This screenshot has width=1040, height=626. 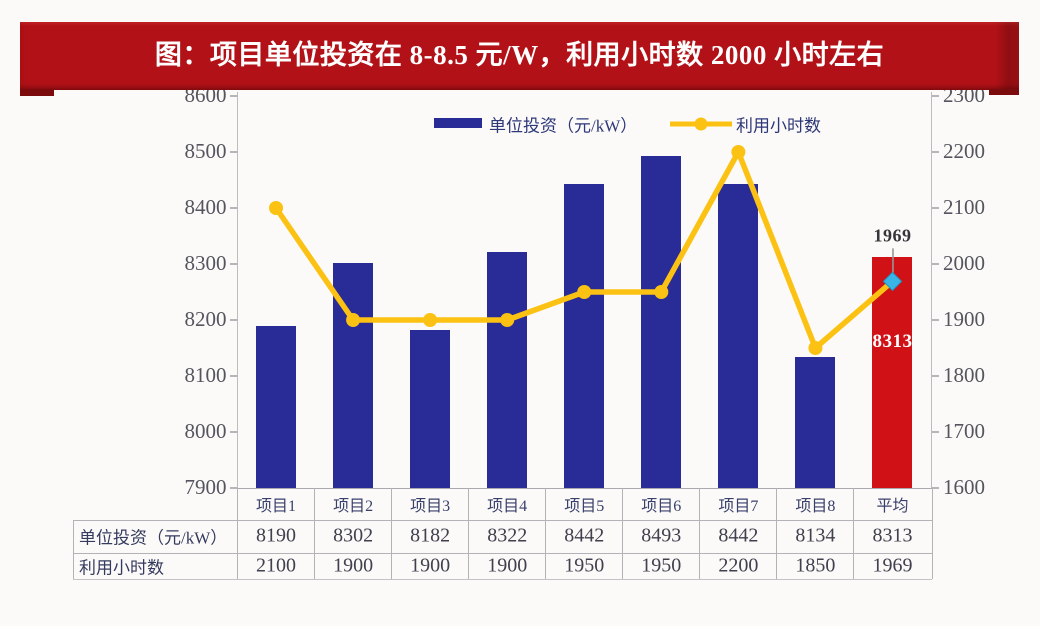 What do you see at coordinates (892, 506) in the screenshot?
I see `category-label-平均: 平均` at bounding box center [892, 506].